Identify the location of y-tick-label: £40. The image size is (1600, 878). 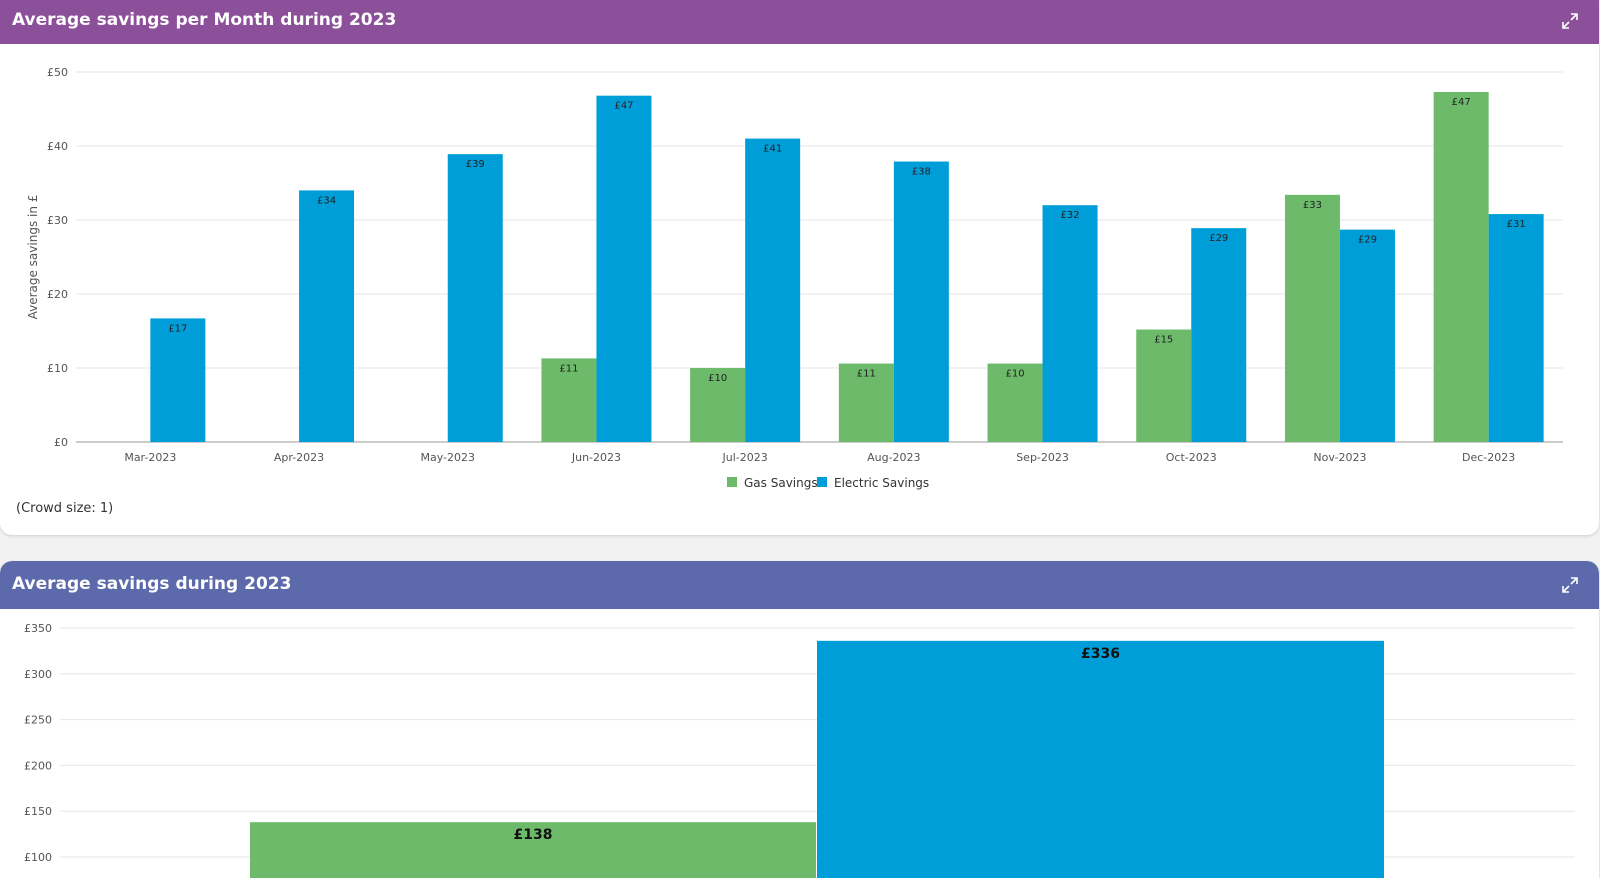
(57, 146).